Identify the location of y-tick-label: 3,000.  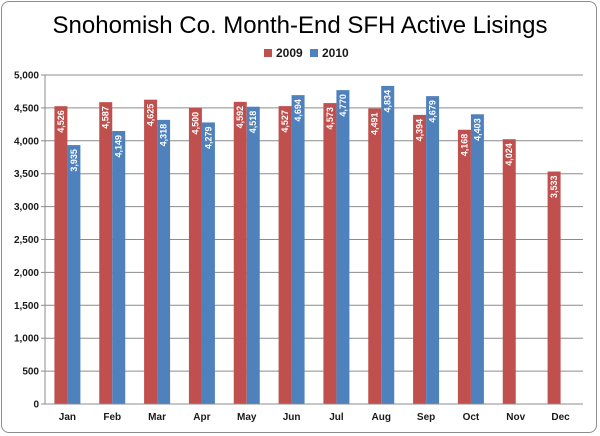
(26, 207).